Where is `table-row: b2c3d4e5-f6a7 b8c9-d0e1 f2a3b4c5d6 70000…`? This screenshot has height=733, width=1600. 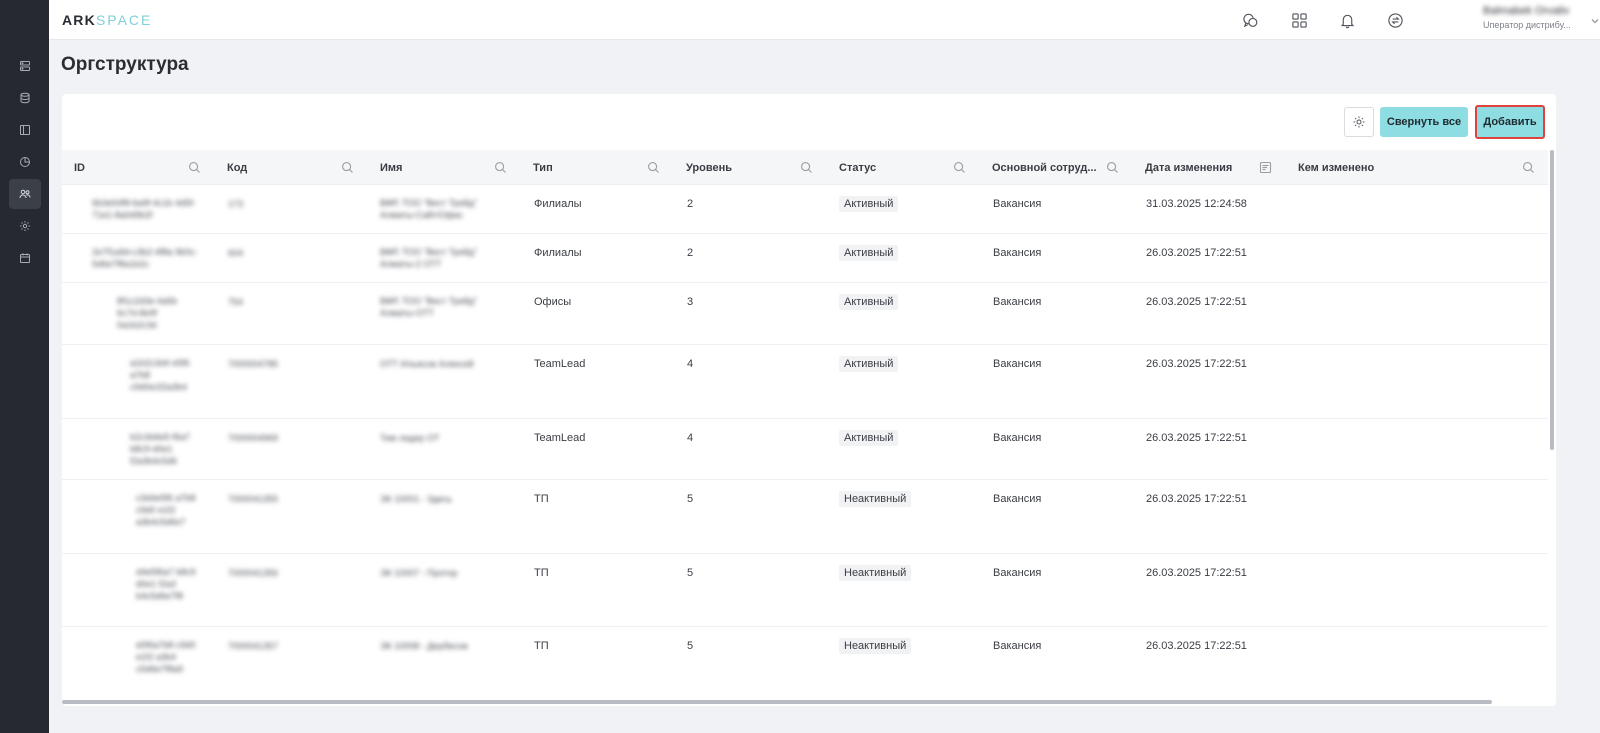
table-row: b2c3d4e5-f6a7 b8c9-d0e1 f2a3b4c5d6 70000… is located at coordinates (805, 449).